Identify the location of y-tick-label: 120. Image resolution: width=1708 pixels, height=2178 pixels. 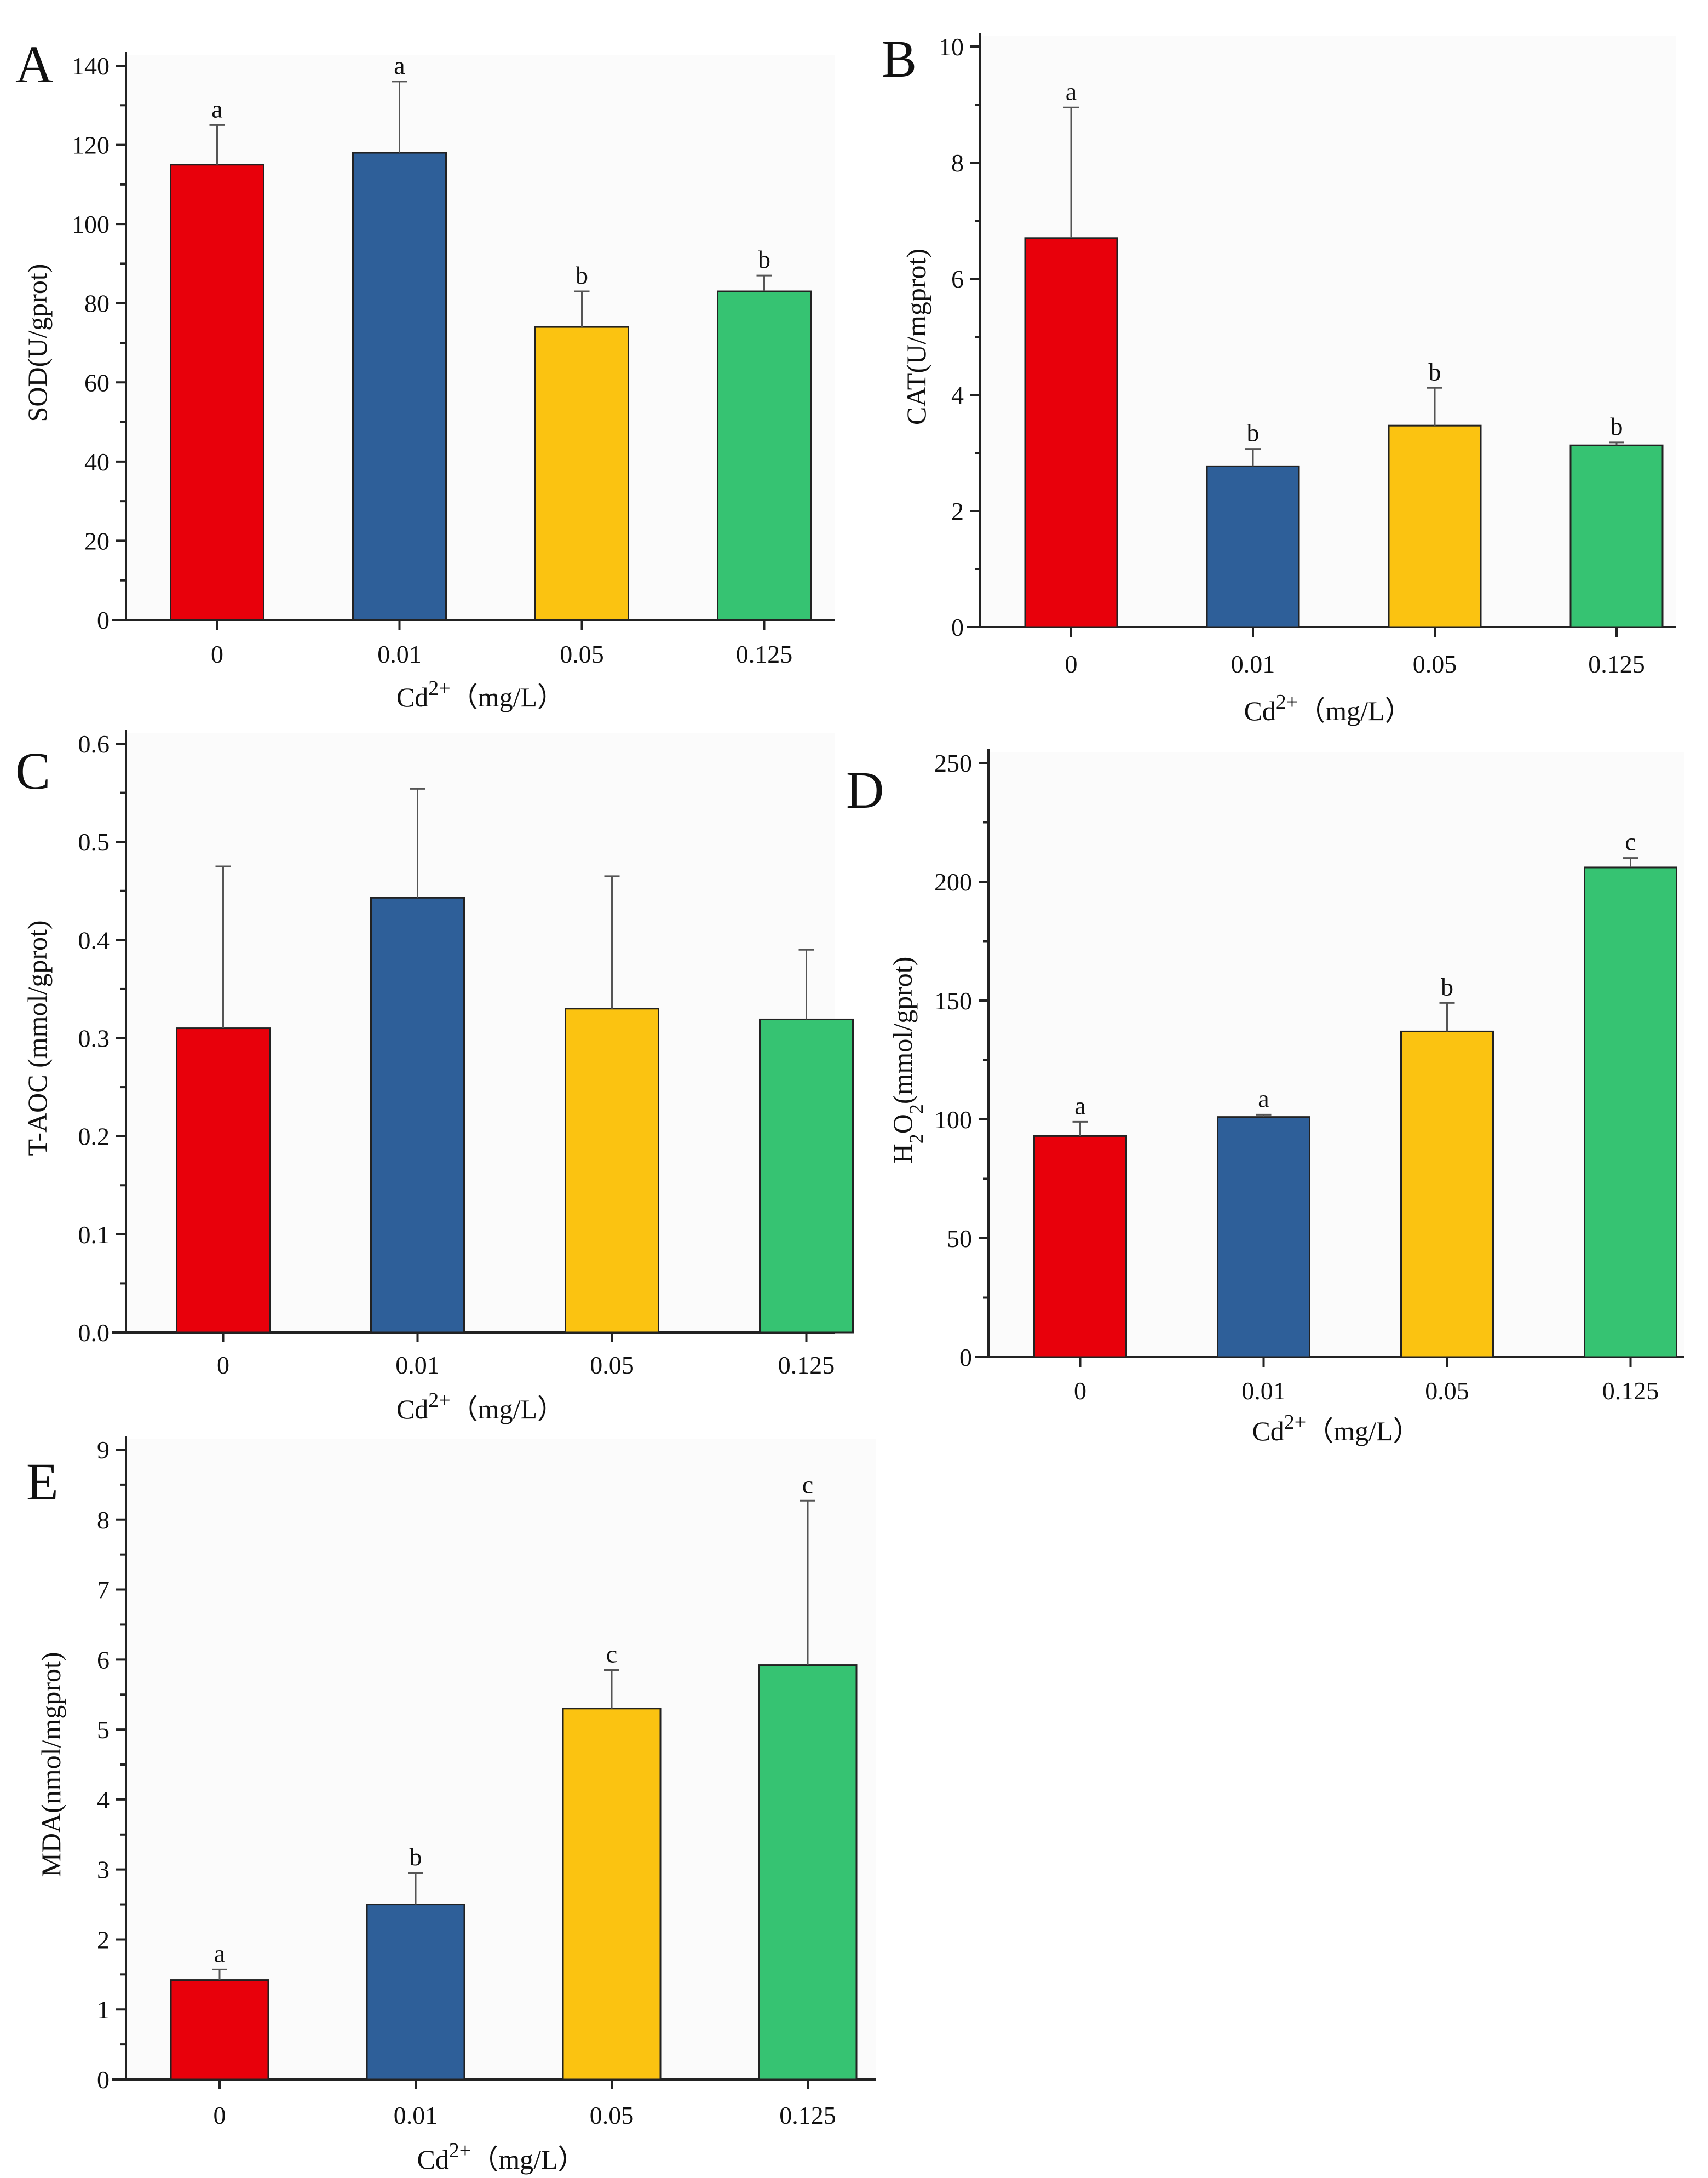
(91, 145).